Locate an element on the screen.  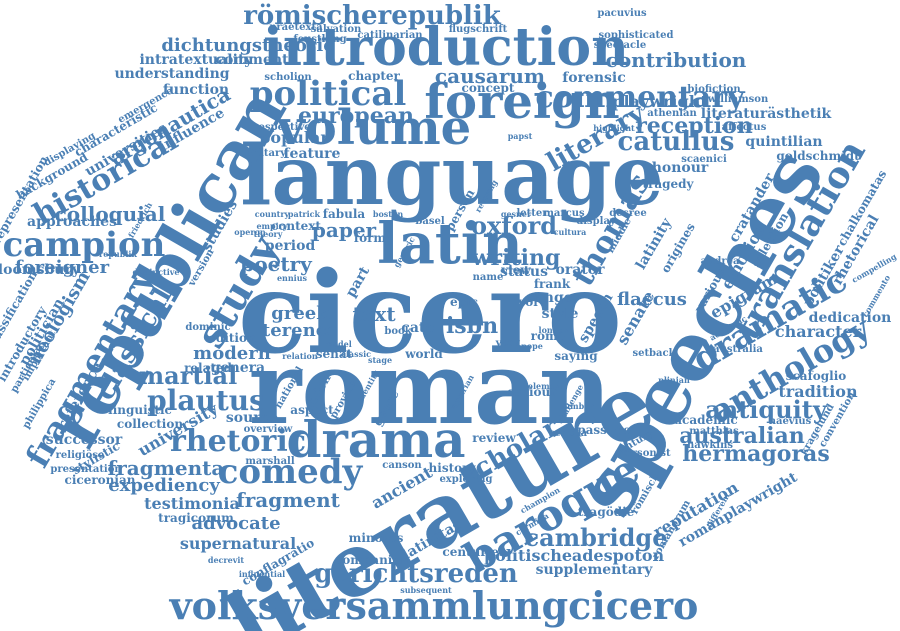
word-religiose: religiöse is located at coordinates (80, 455).